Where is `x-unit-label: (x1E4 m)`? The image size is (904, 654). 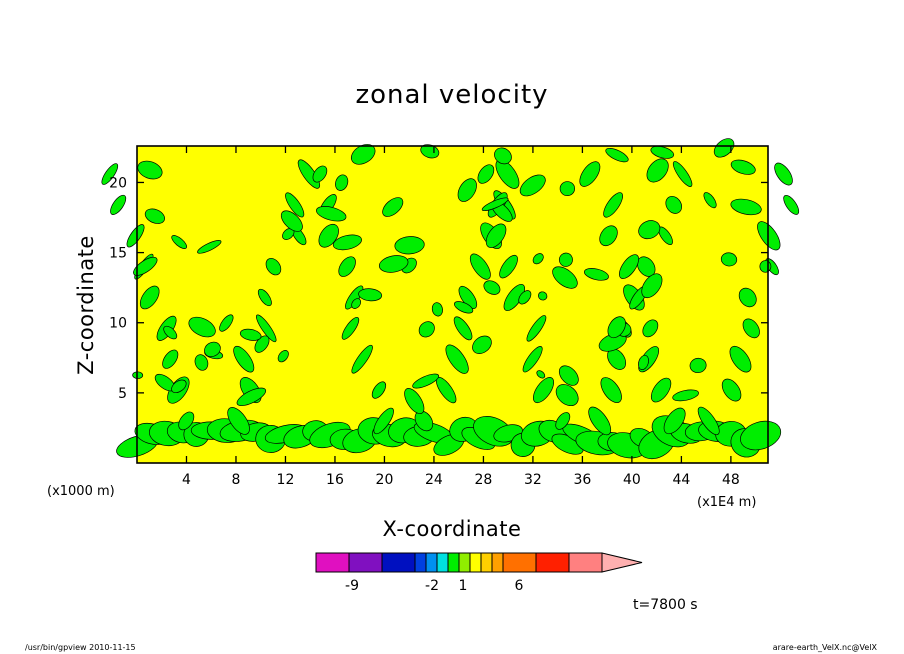
x-unit-label: (x1E4 m) is located at coordinates (726, 502).